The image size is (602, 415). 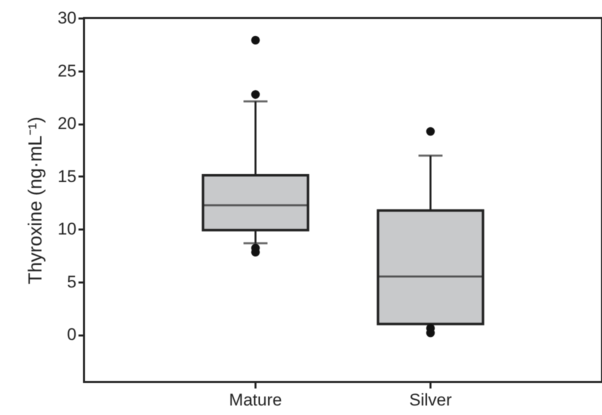 I want to click on x-tick-label: Mature, so click(x=255, y=400).